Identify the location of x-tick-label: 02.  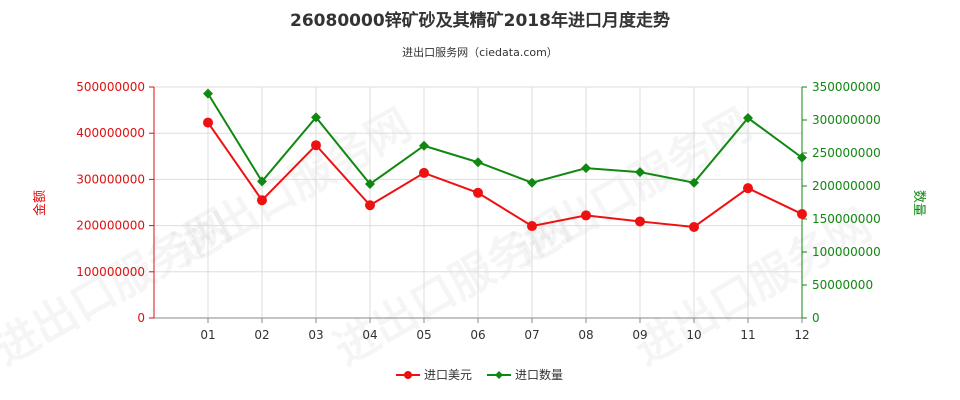
(261, 335).